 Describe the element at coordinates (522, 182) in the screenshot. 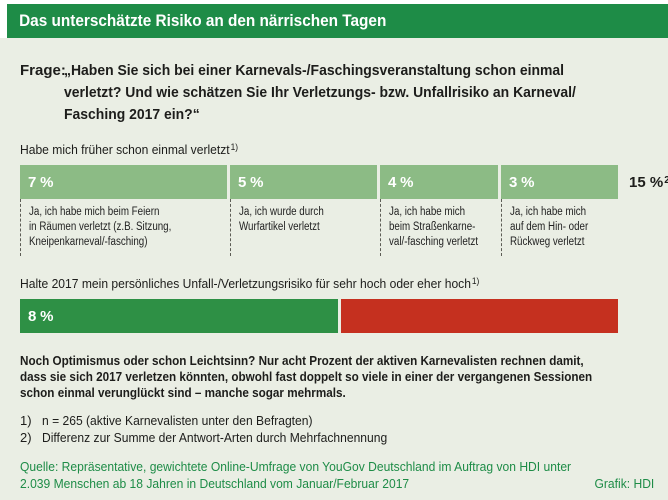

I see `bar-value-label: 3 %` at that location.